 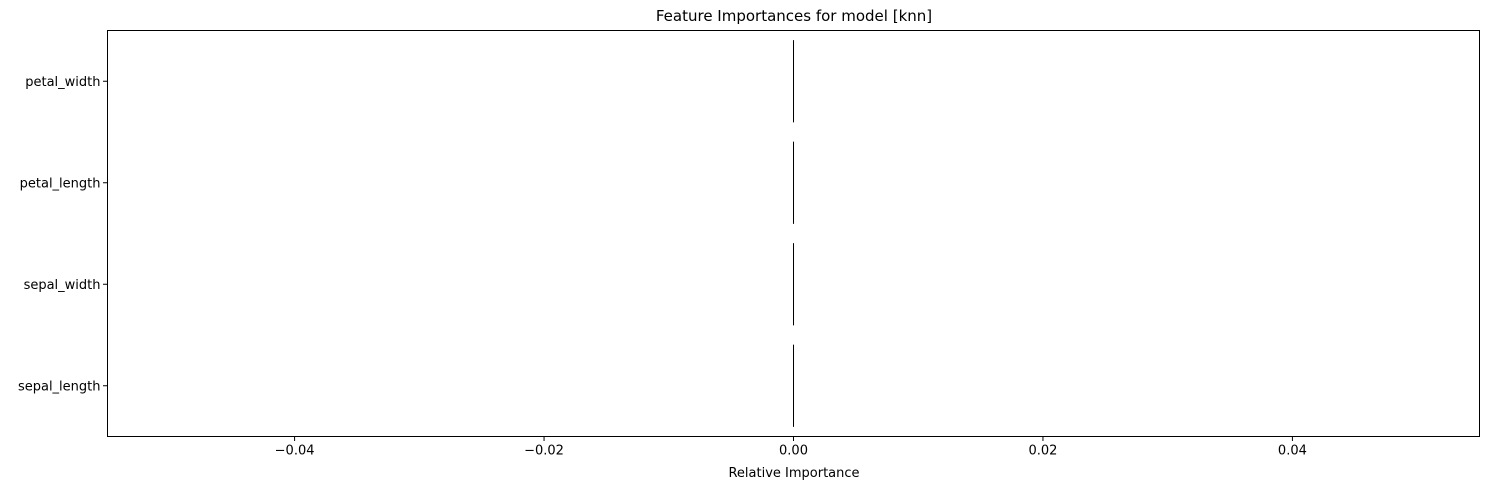 What do you see at coordinates (60, 183) in the screenshot?
I see `y-tick-label: petal_length` at bounding box center [60, 183].